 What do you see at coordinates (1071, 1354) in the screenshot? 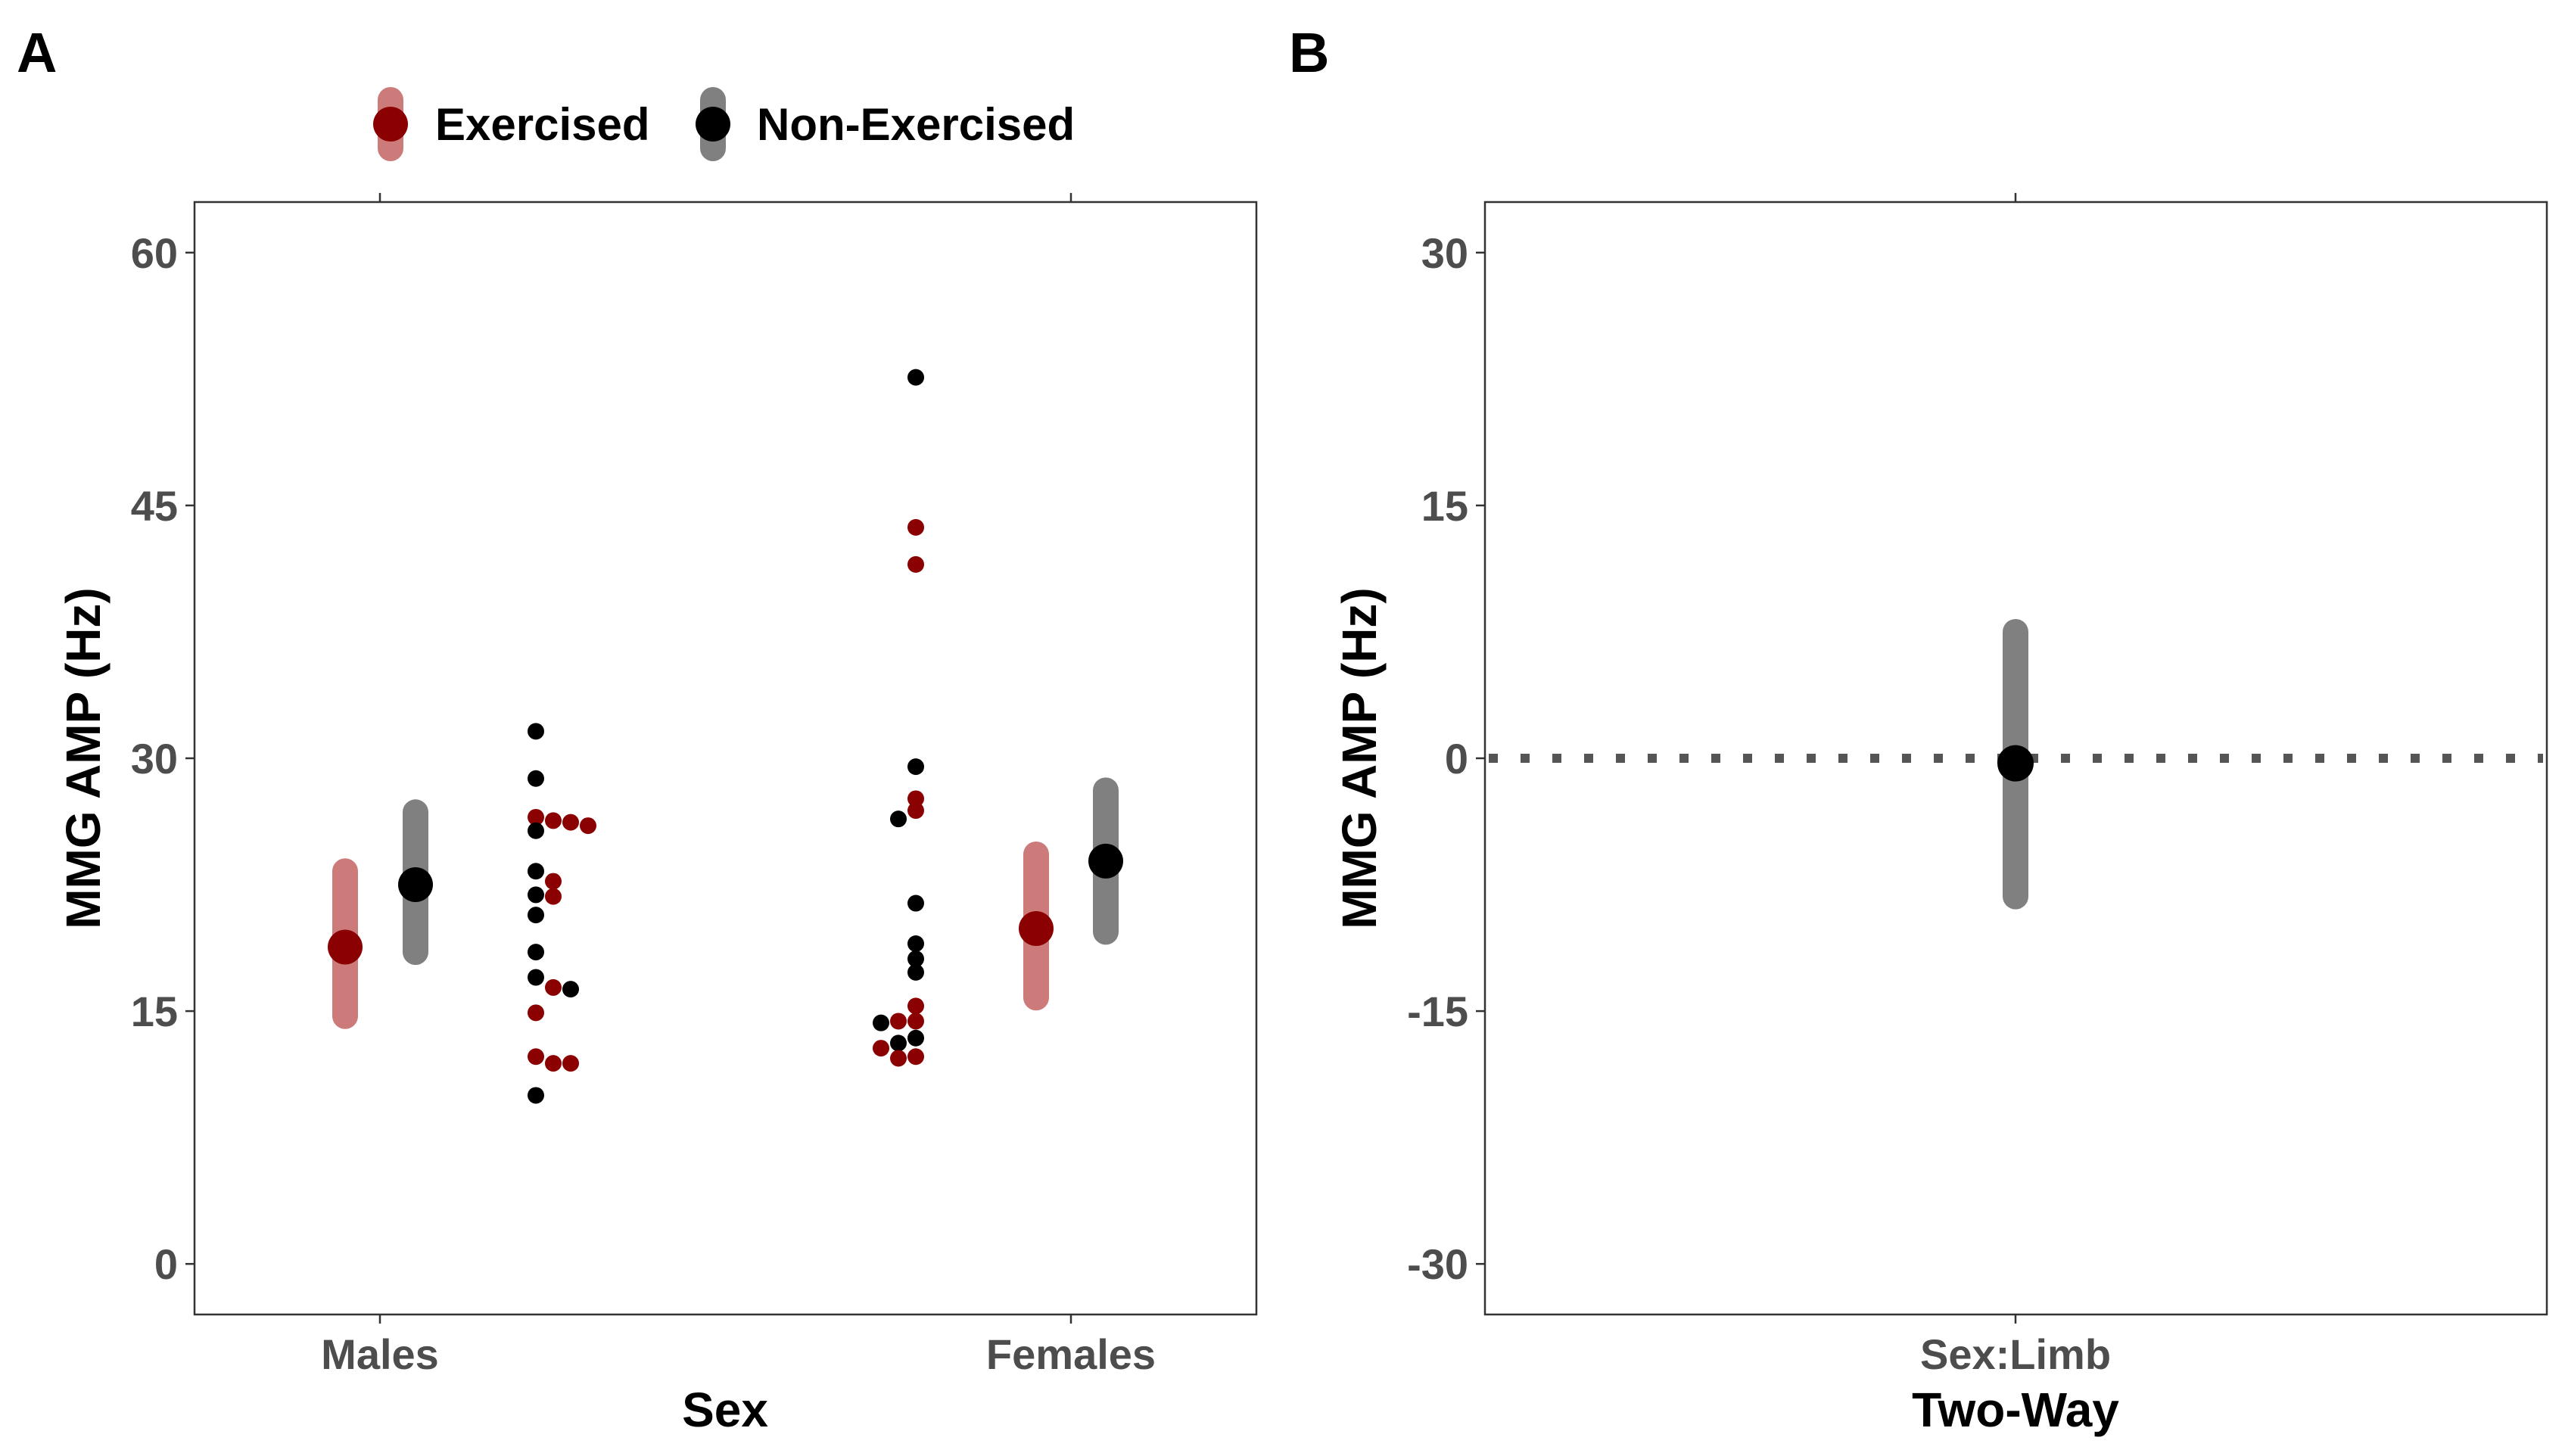
I see `panel-a-x-tick-label-females: Females` at bounding box center [1071, 1354].